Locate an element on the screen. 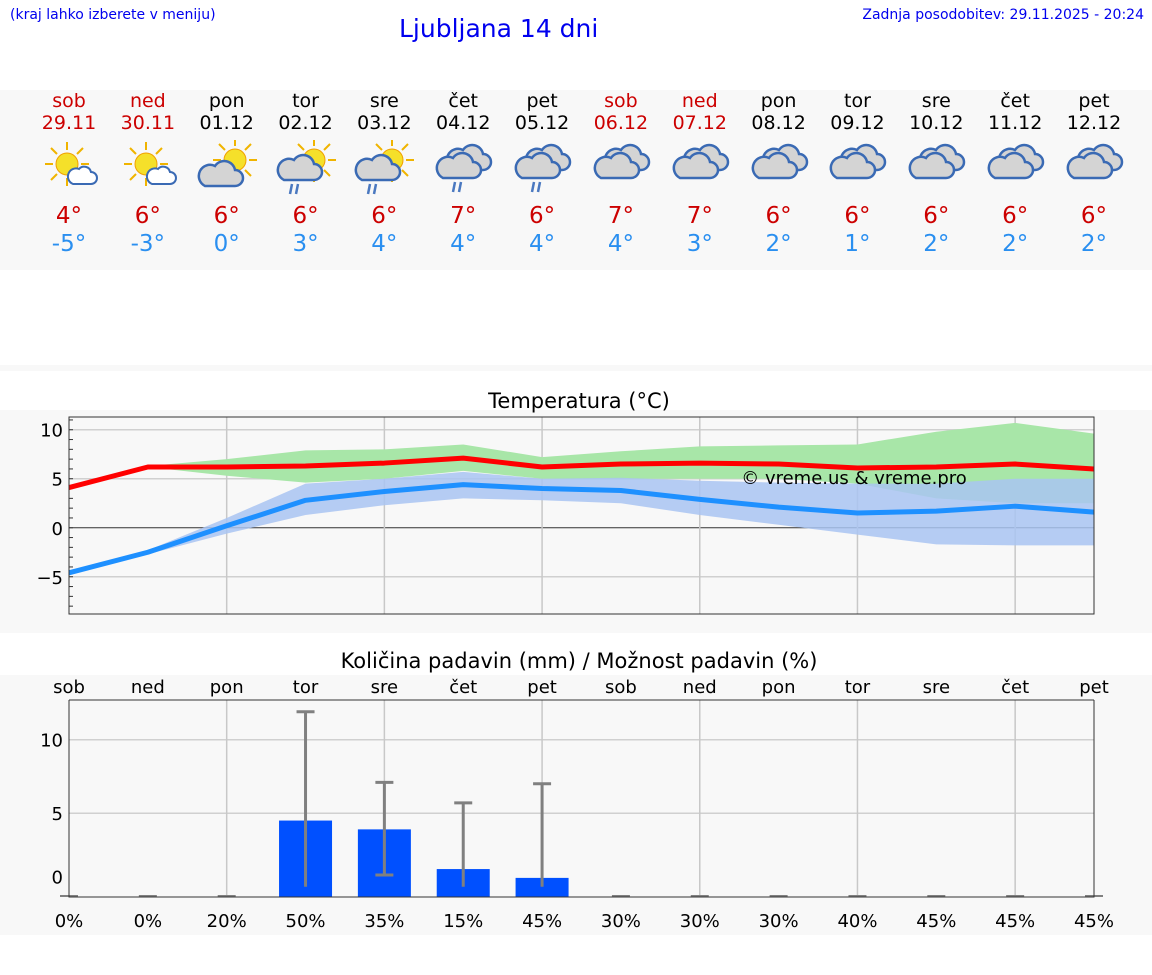  cloudy-rain-icon is located at coordinates (543, 168).